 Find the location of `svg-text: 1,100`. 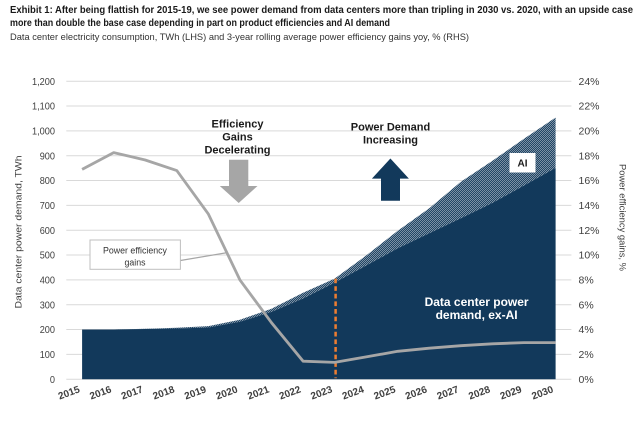

svg-text: 1,100 is located at coordinates (43, 107).